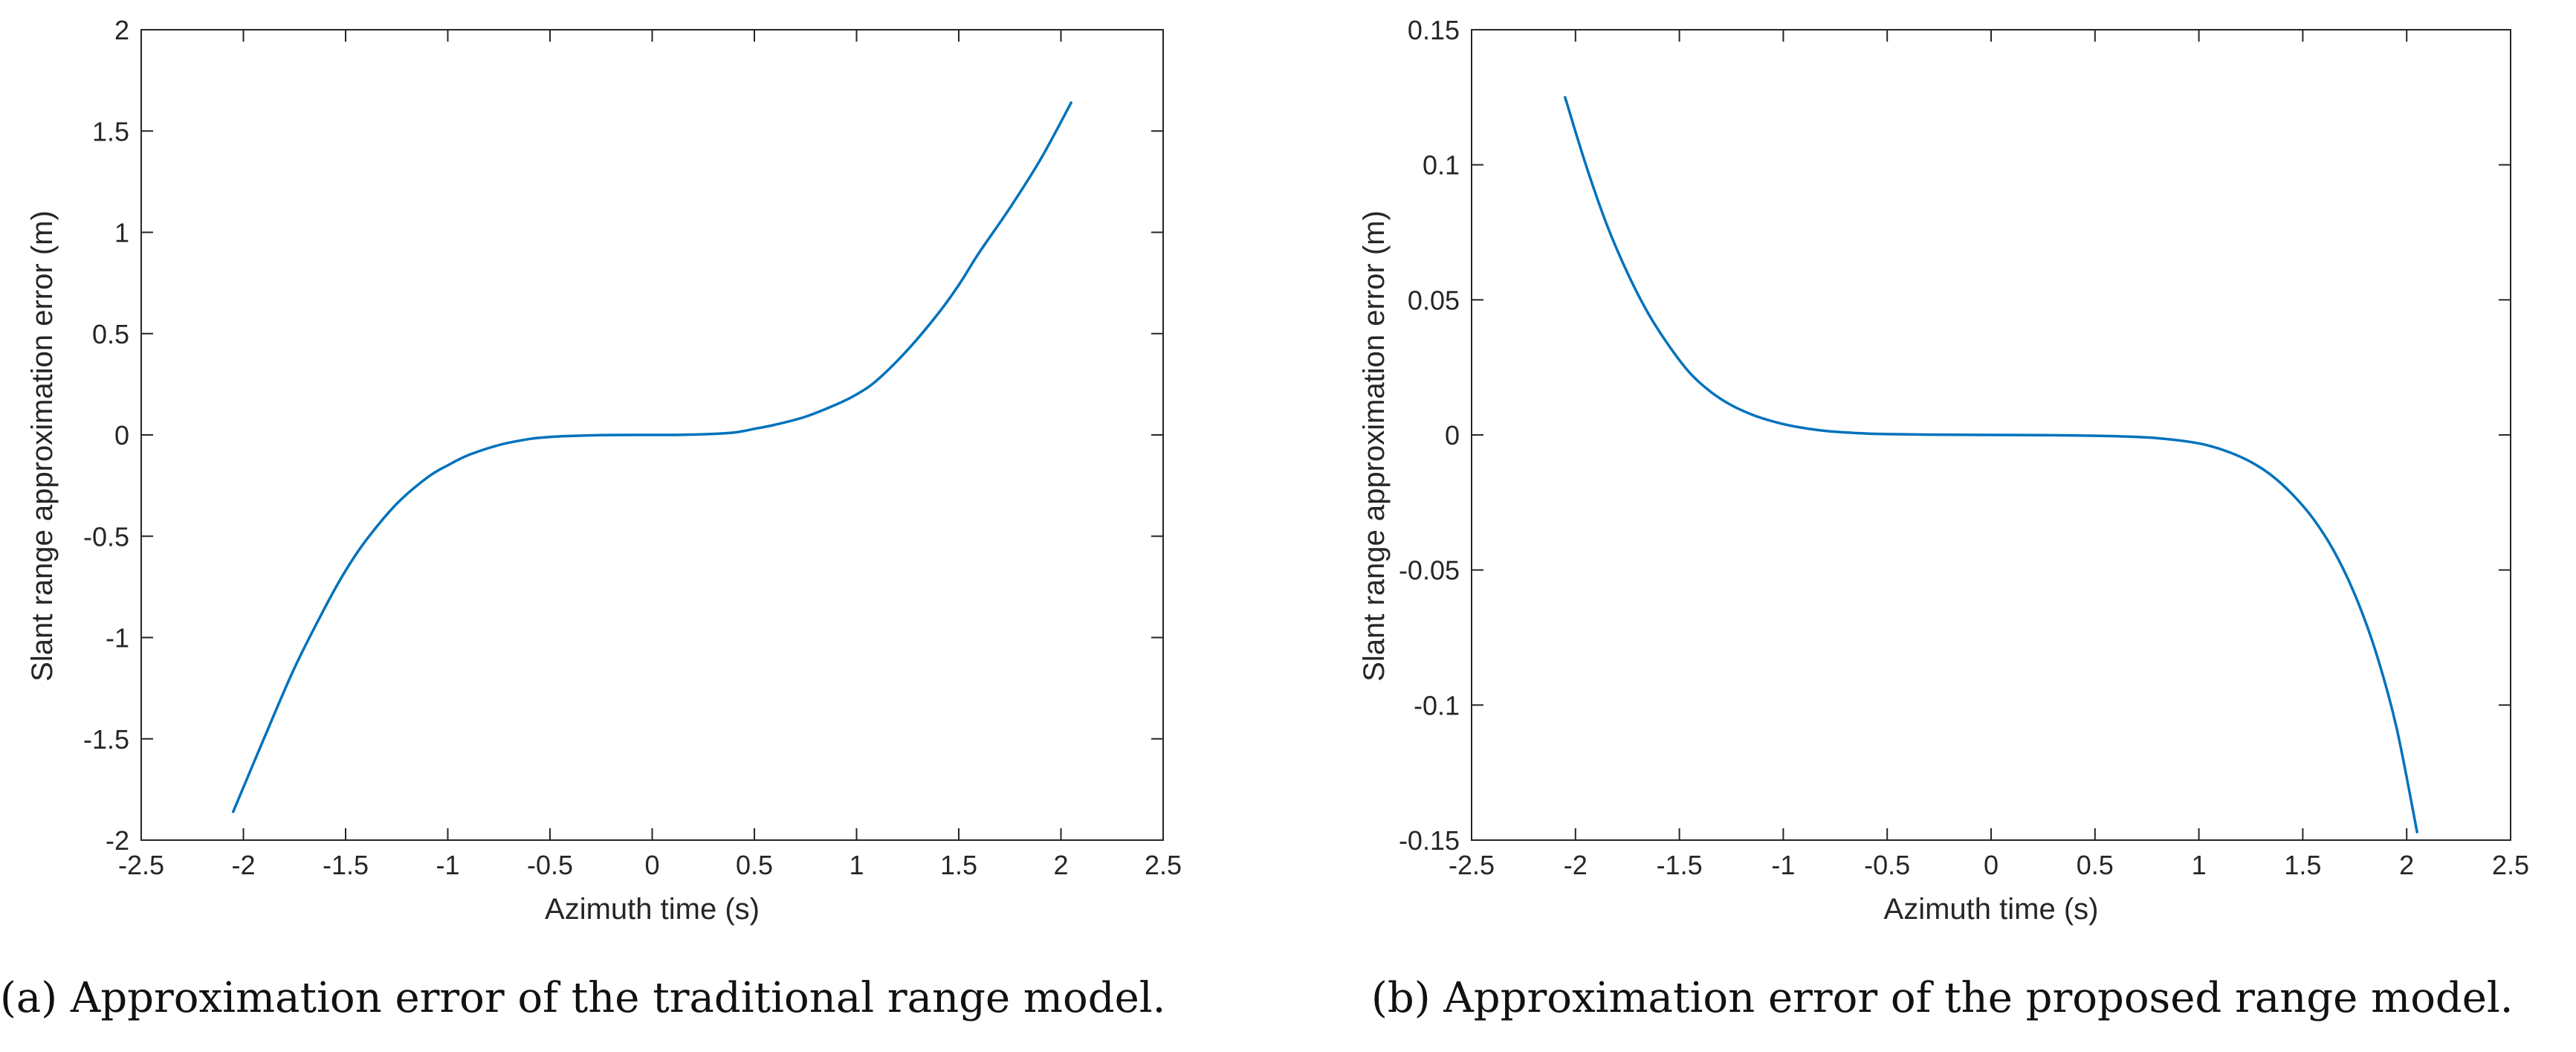  I want to click on y-tick-label: 1, so click(121, 233).